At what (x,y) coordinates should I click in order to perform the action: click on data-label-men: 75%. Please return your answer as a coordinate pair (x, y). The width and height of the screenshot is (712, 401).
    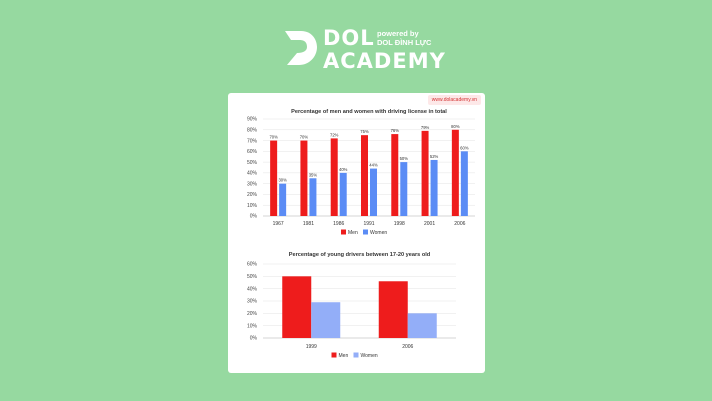
    Looking at the image, I should click on (364, 131).